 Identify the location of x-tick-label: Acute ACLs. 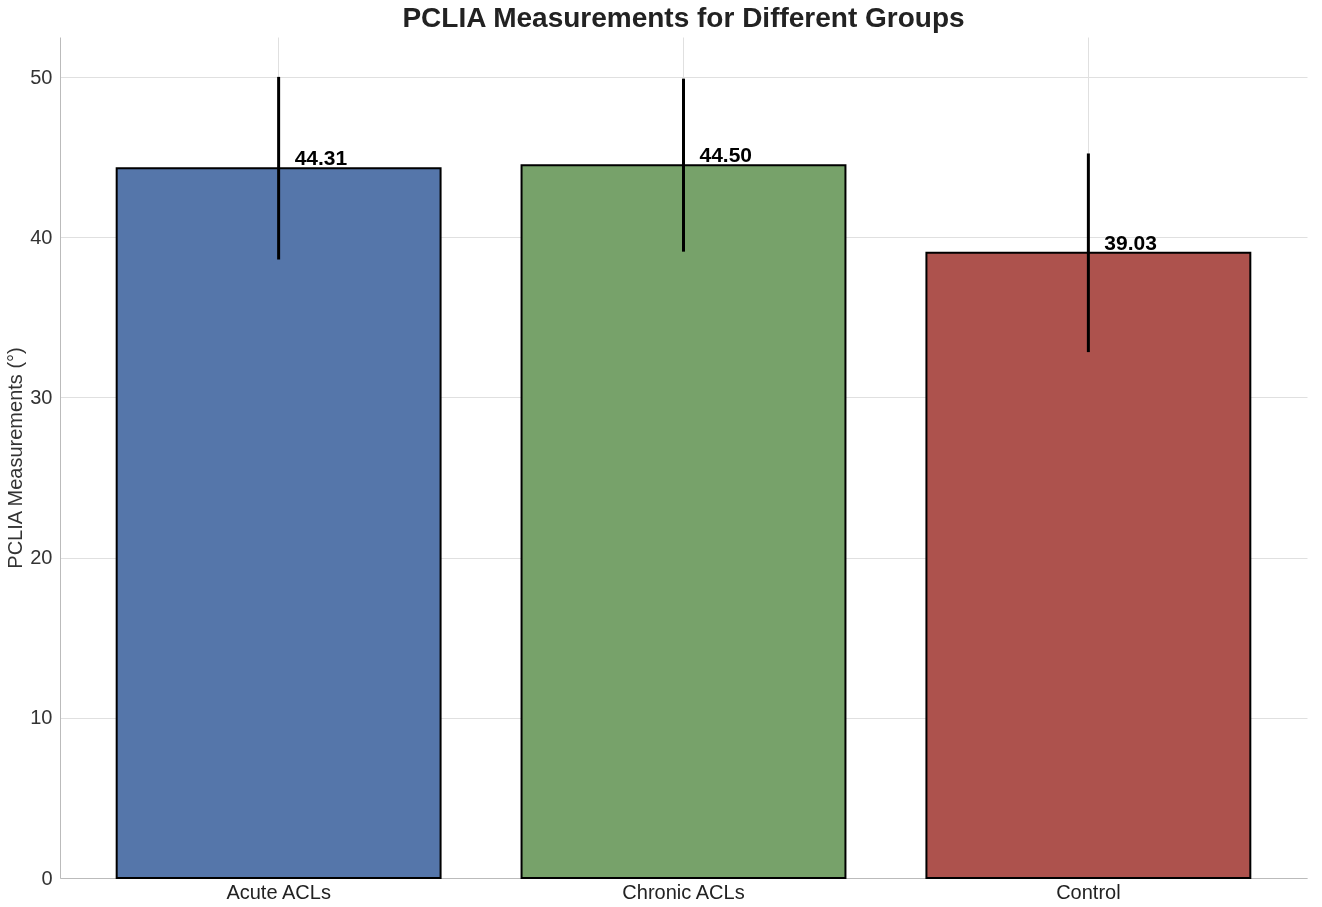
(278, 891).